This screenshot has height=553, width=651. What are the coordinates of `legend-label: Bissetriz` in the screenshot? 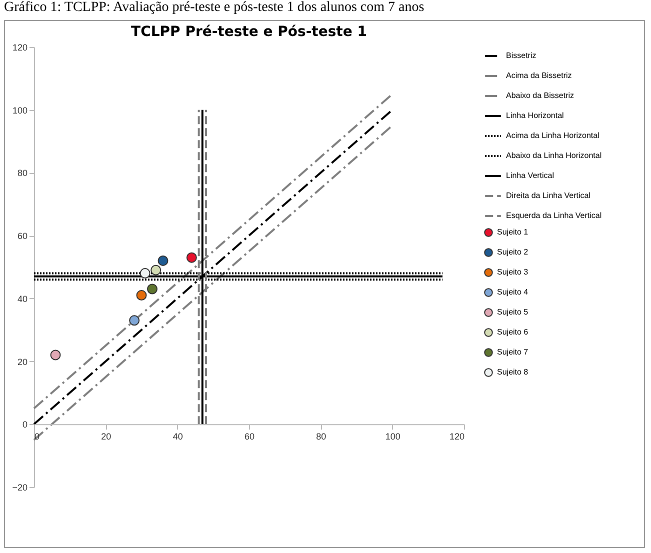 It's located at (521, 55).